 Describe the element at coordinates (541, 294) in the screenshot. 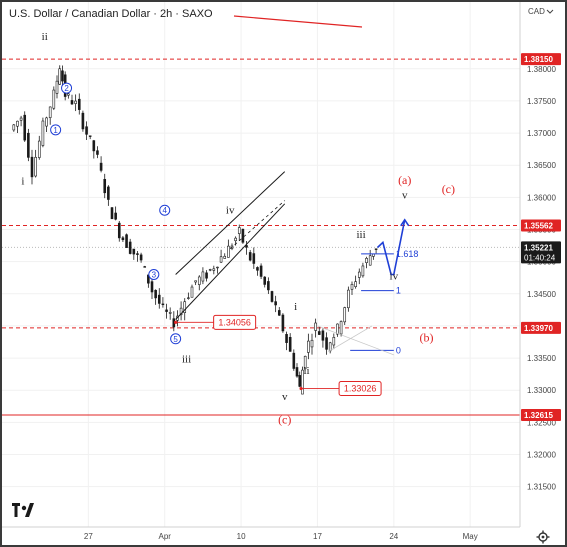

I see `y-tick-label: 1.34500` at that location.